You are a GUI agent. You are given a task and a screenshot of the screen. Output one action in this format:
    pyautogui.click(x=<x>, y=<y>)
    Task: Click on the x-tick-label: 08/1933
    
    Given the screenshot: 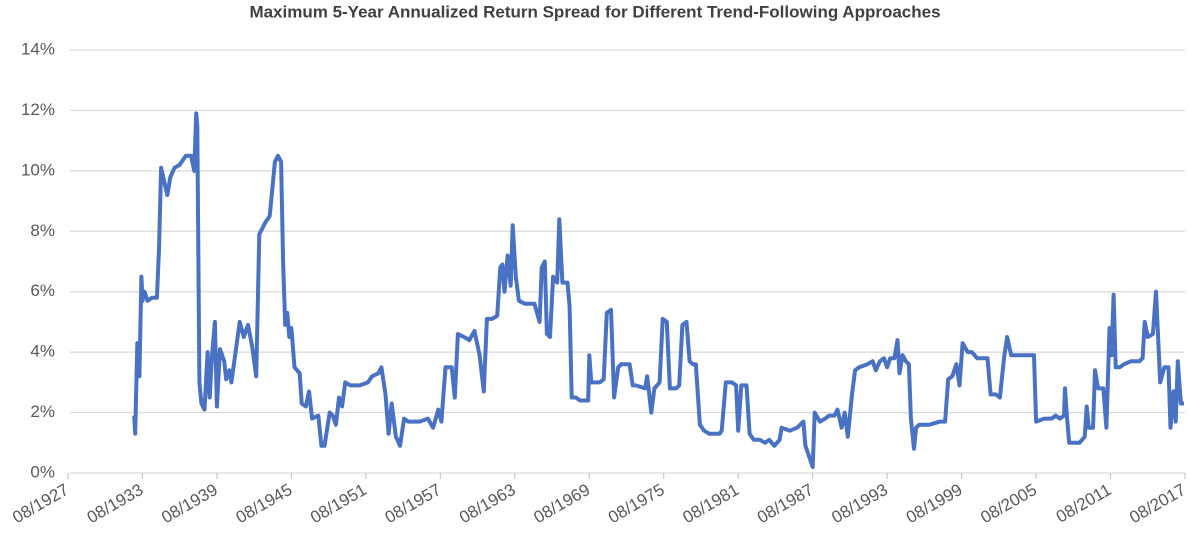 What is the action you would take?
    pyautogui.click(x=115, y=503)
    